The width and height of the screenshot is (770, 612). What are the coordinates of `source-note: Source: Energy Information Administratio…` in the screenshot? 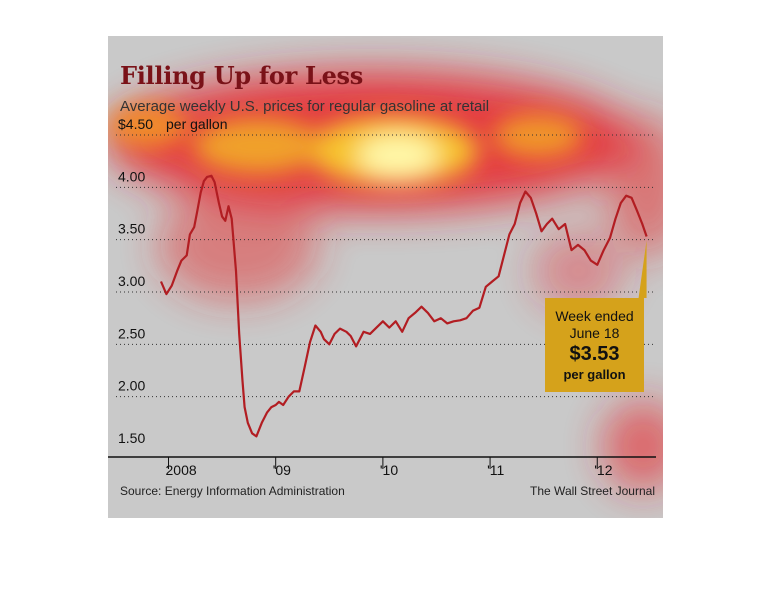 It's located at (232, 491).